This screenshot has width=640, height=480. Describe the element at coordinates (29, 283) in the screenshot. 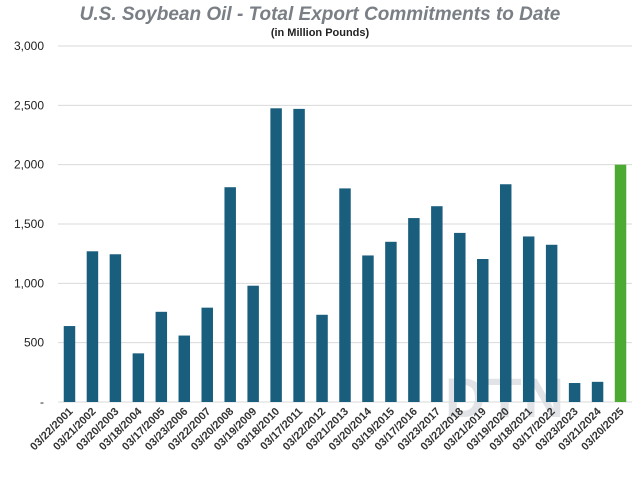

I see `y-tick-label: 1,000` at that location.